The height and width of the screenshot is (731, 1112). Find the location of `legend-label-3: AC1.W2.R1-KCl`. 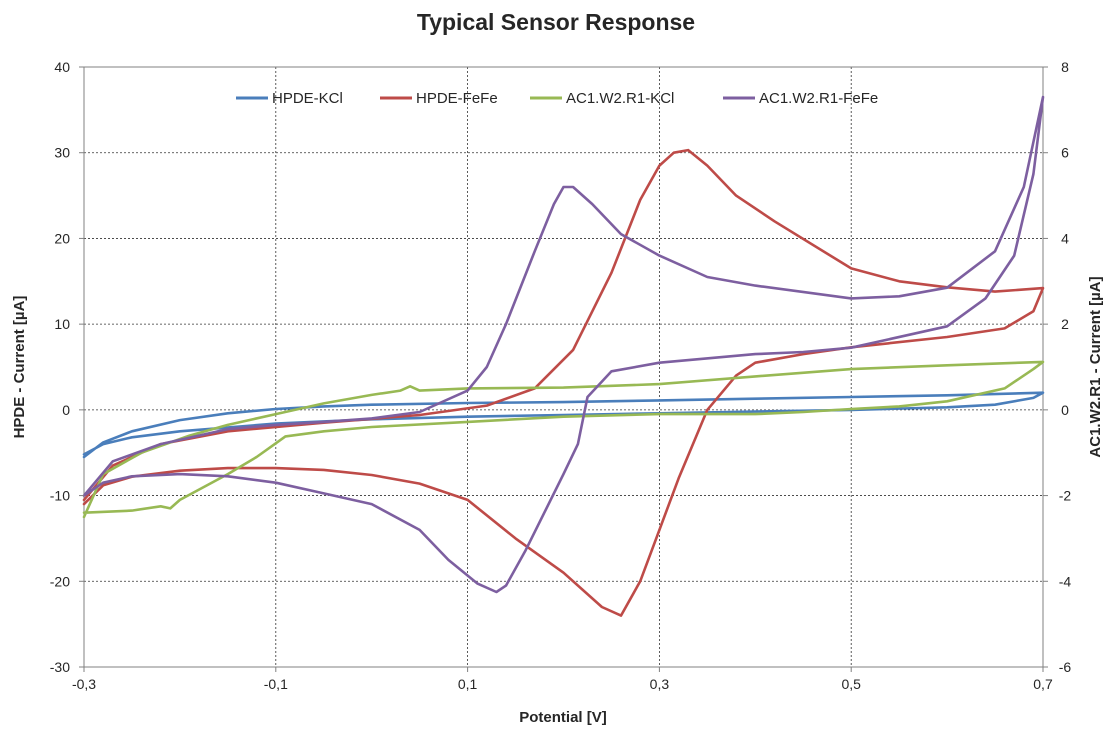

legend-label-3: AC1.W2.R1-KCl is located at coordinates (620, 98).